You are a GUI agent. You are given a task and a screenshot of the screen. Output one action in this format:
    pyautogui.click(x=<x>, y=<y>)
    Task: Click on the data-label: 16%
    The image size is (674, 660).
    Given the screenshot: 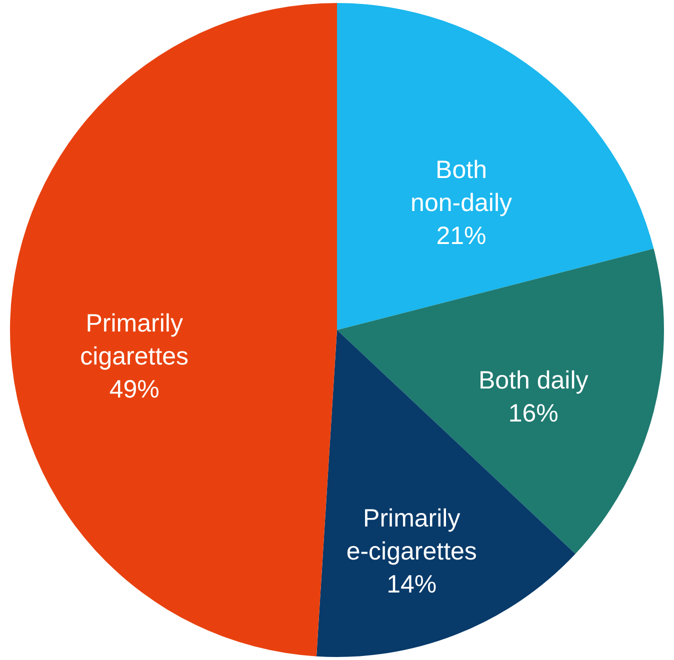 What is the action you would take?
    pyautogui.click(x=533, y=413)
    